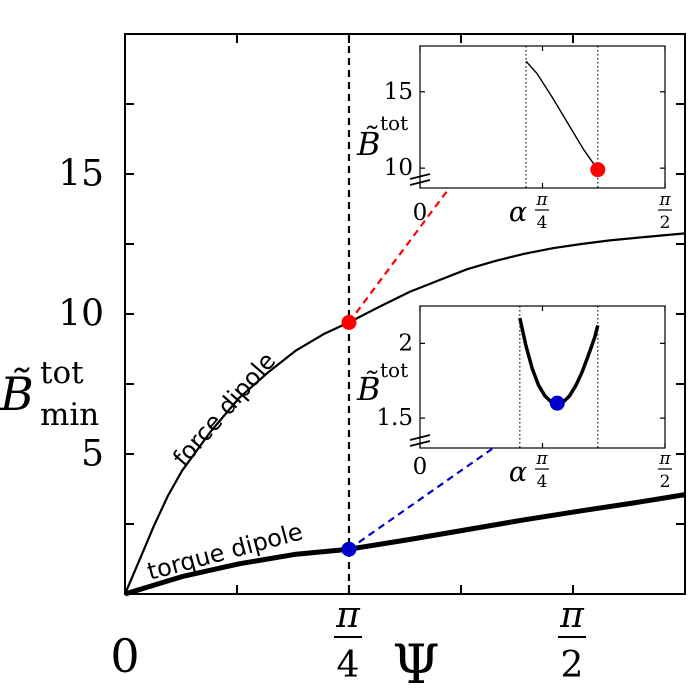  What do you see at coordinates (81, 314) in the screenshot?
I see `main-y-tick-label: 10` at bounding box center [81, 314].